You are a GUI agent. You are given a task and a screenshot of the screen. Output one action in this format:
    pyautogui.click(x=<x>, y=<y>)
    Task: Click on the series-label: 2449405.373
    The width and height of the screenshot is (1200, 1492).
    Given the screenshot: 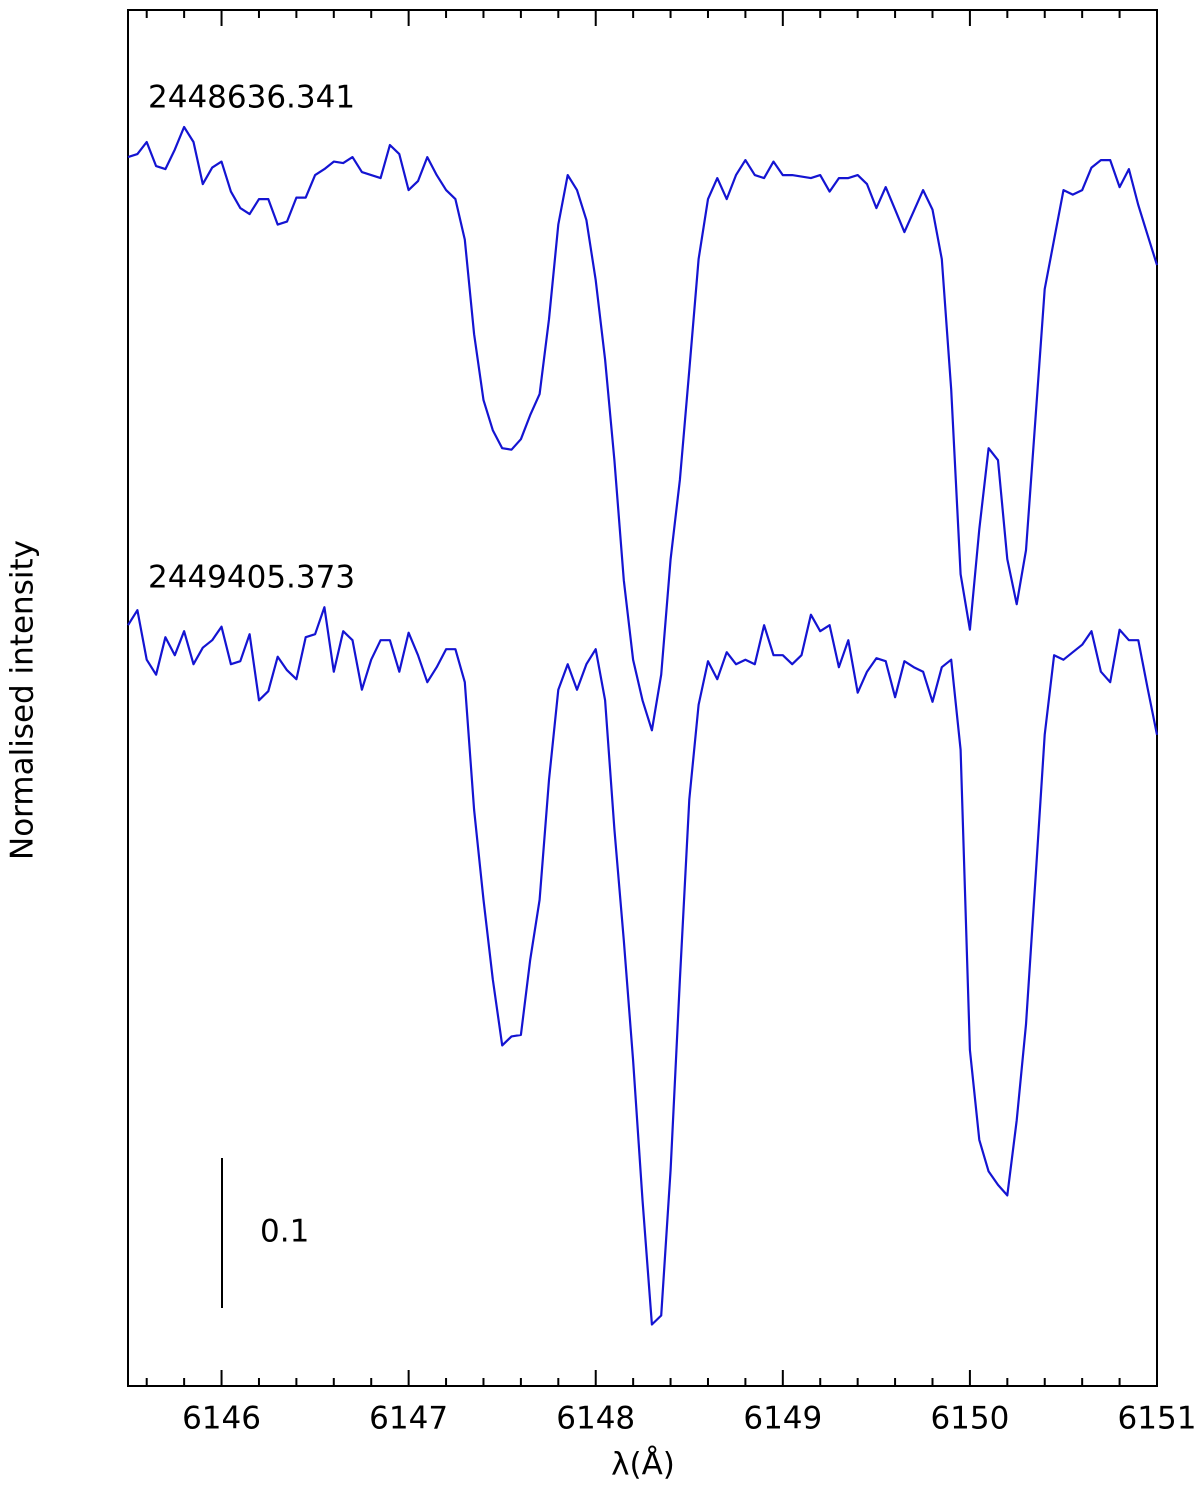 What is the action you would take?
    pyautogui.click(x=251, y=578)
    